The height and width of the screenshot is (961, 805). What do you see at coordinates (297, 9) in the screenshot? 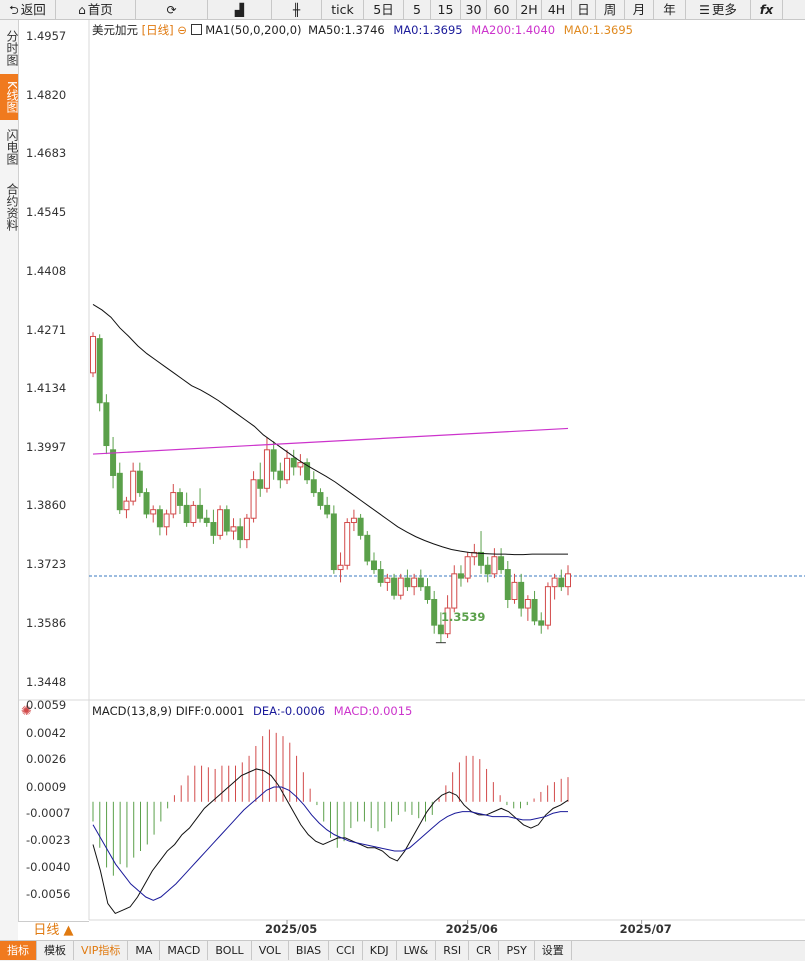
I see `toolbar-button-4: ╫` at bounding box center [297, 9].